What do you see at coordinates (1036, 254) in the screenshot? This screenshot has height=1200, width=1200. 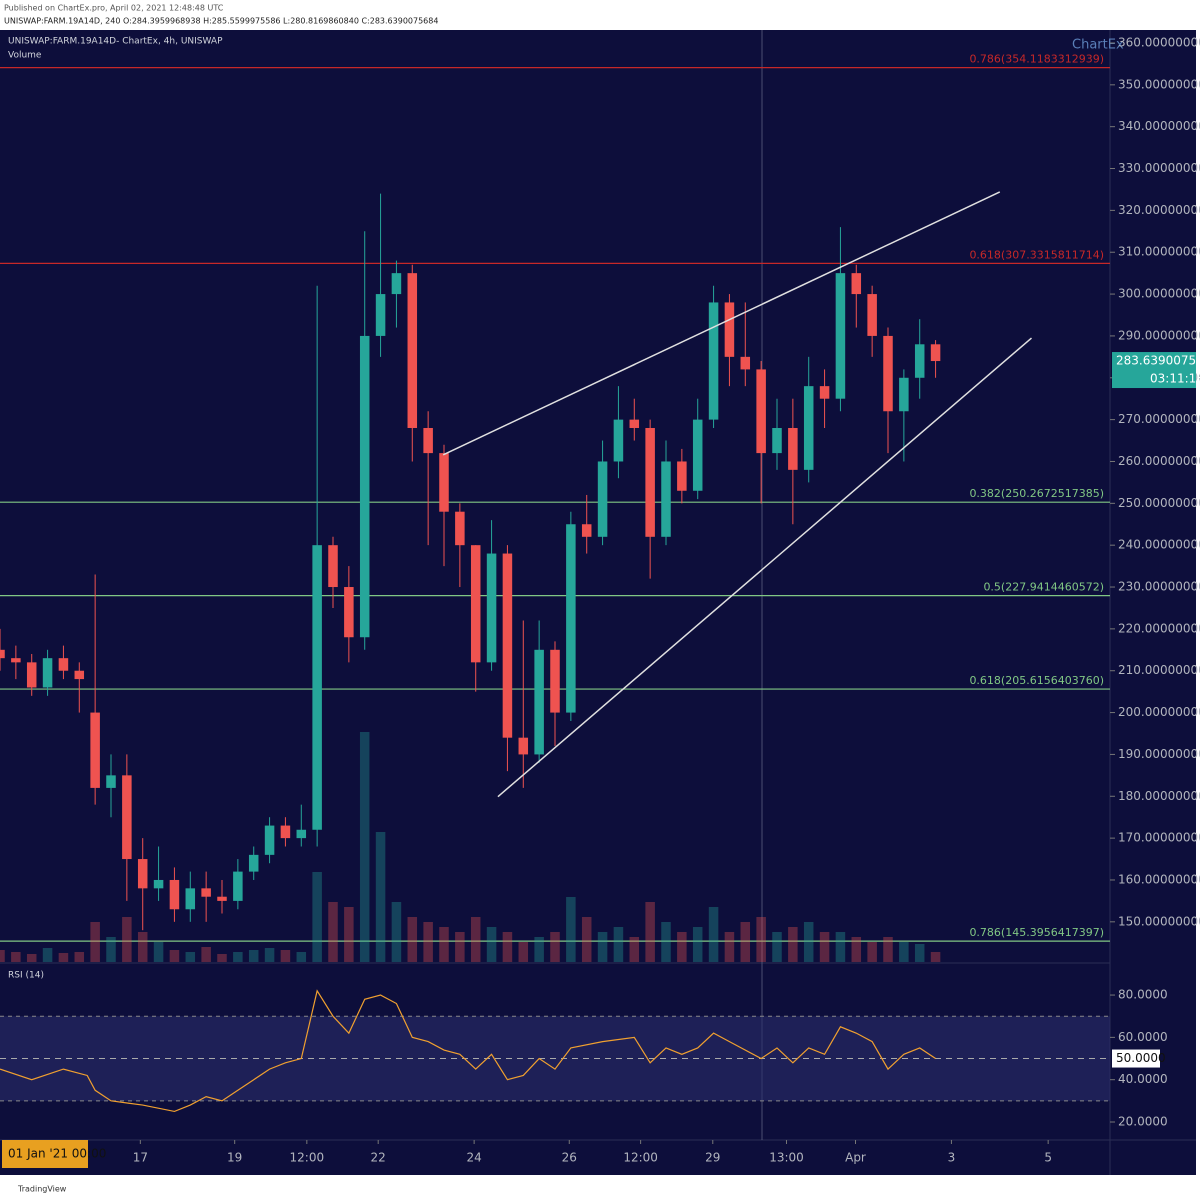 I see `fib-label: 0.618(307.3315811714)` at bounding box center [1036, 254].